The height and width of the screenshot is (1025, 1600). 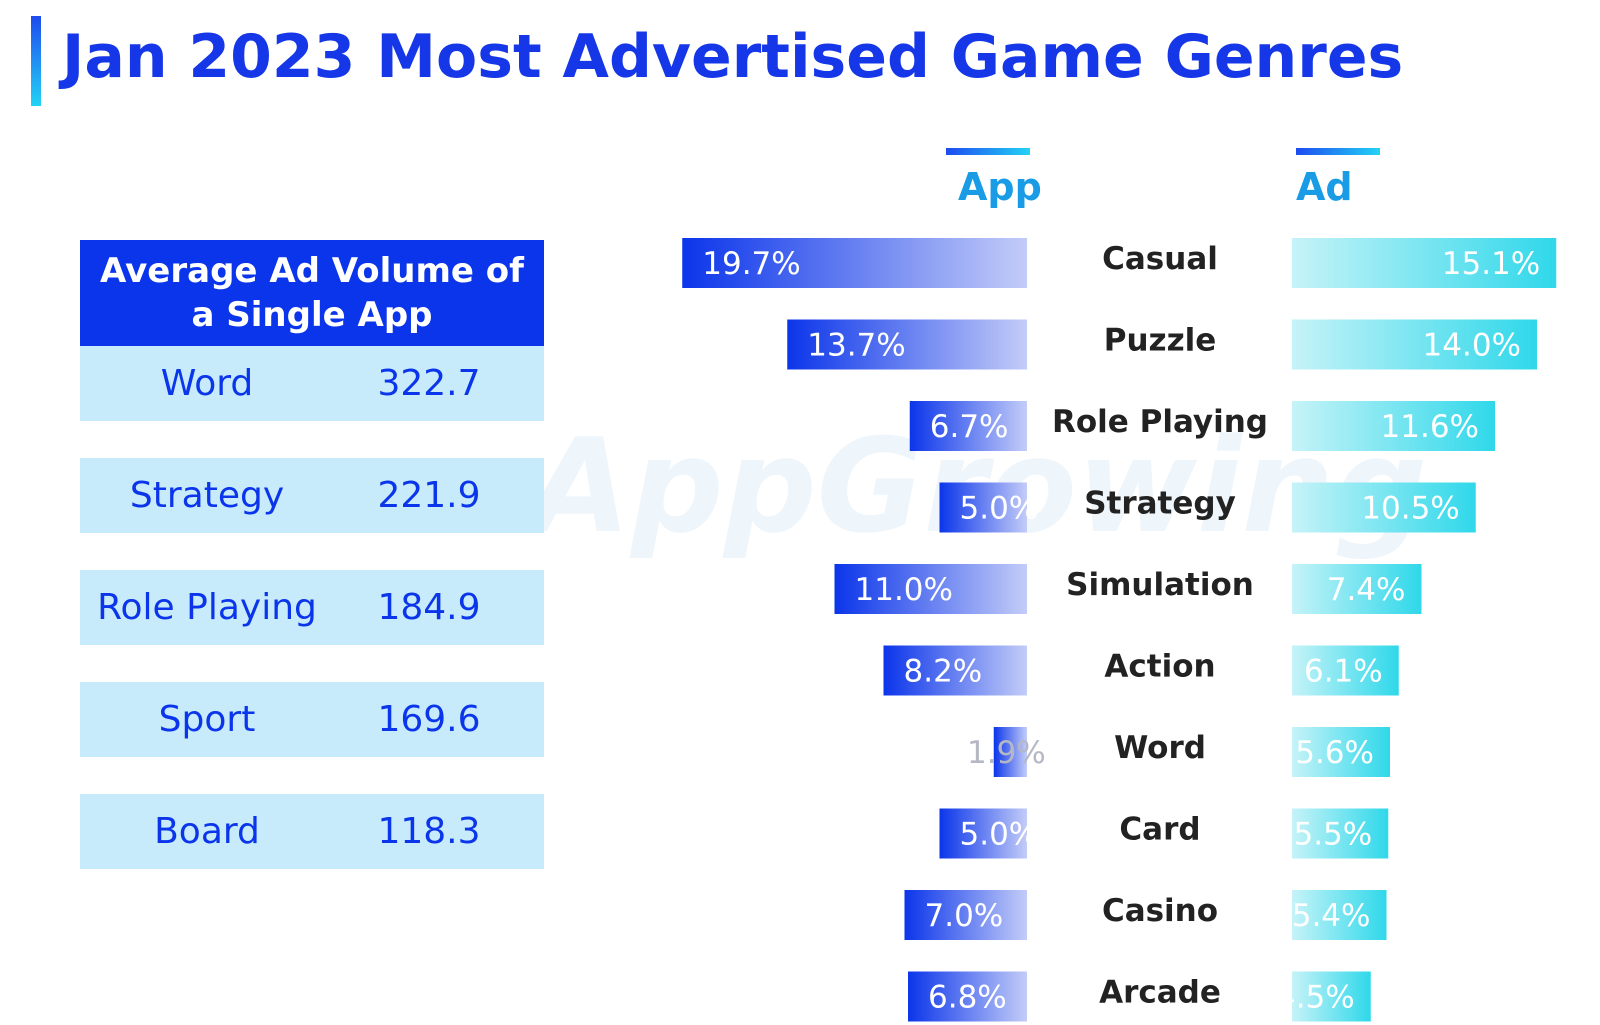 What do you see at coordinates (207, 383) in the screenshot?
I see `table-genre: Word` at bounding box center [207, 383].